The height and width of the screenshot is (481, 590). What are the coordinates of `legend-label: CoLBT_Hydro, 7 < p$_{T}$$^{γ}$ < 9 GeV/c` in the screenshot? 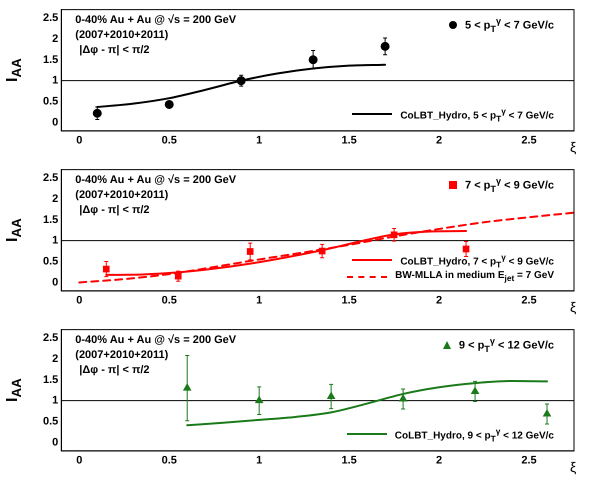 It's located at (477, 261).